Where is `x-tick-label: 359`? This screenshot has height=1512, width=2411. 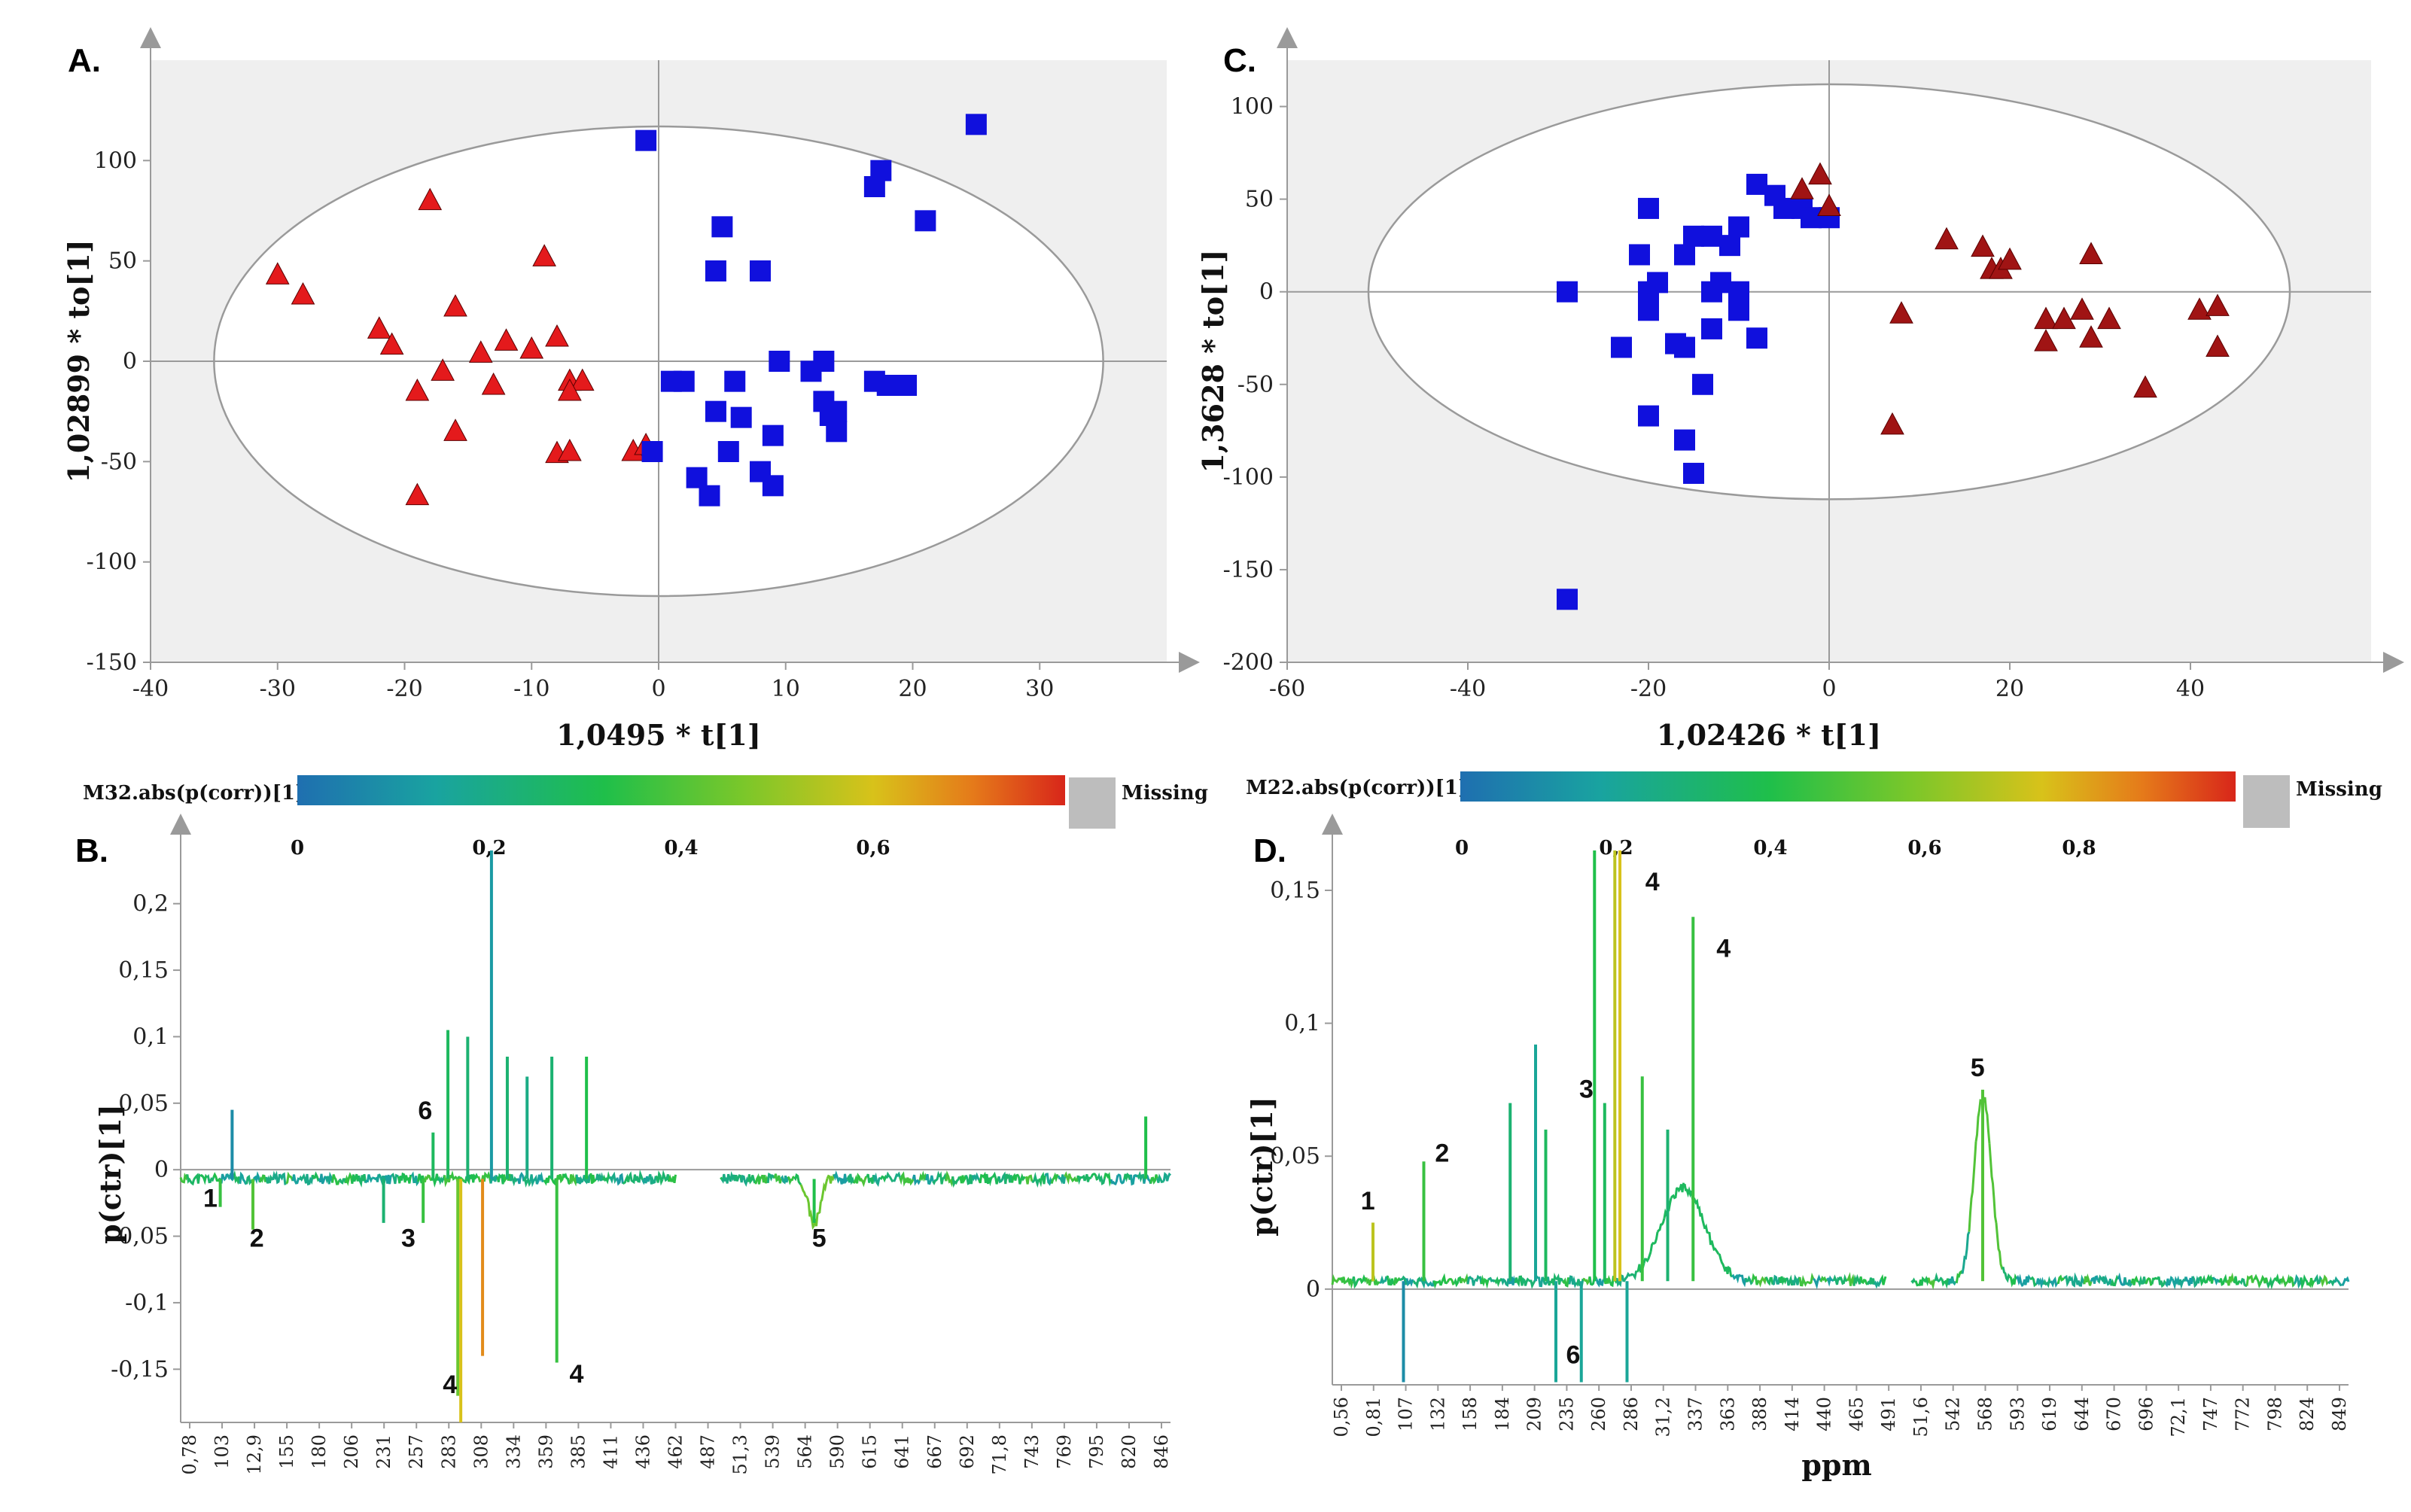
x-tick-label: 359 is located at coordinates (545, 1451).